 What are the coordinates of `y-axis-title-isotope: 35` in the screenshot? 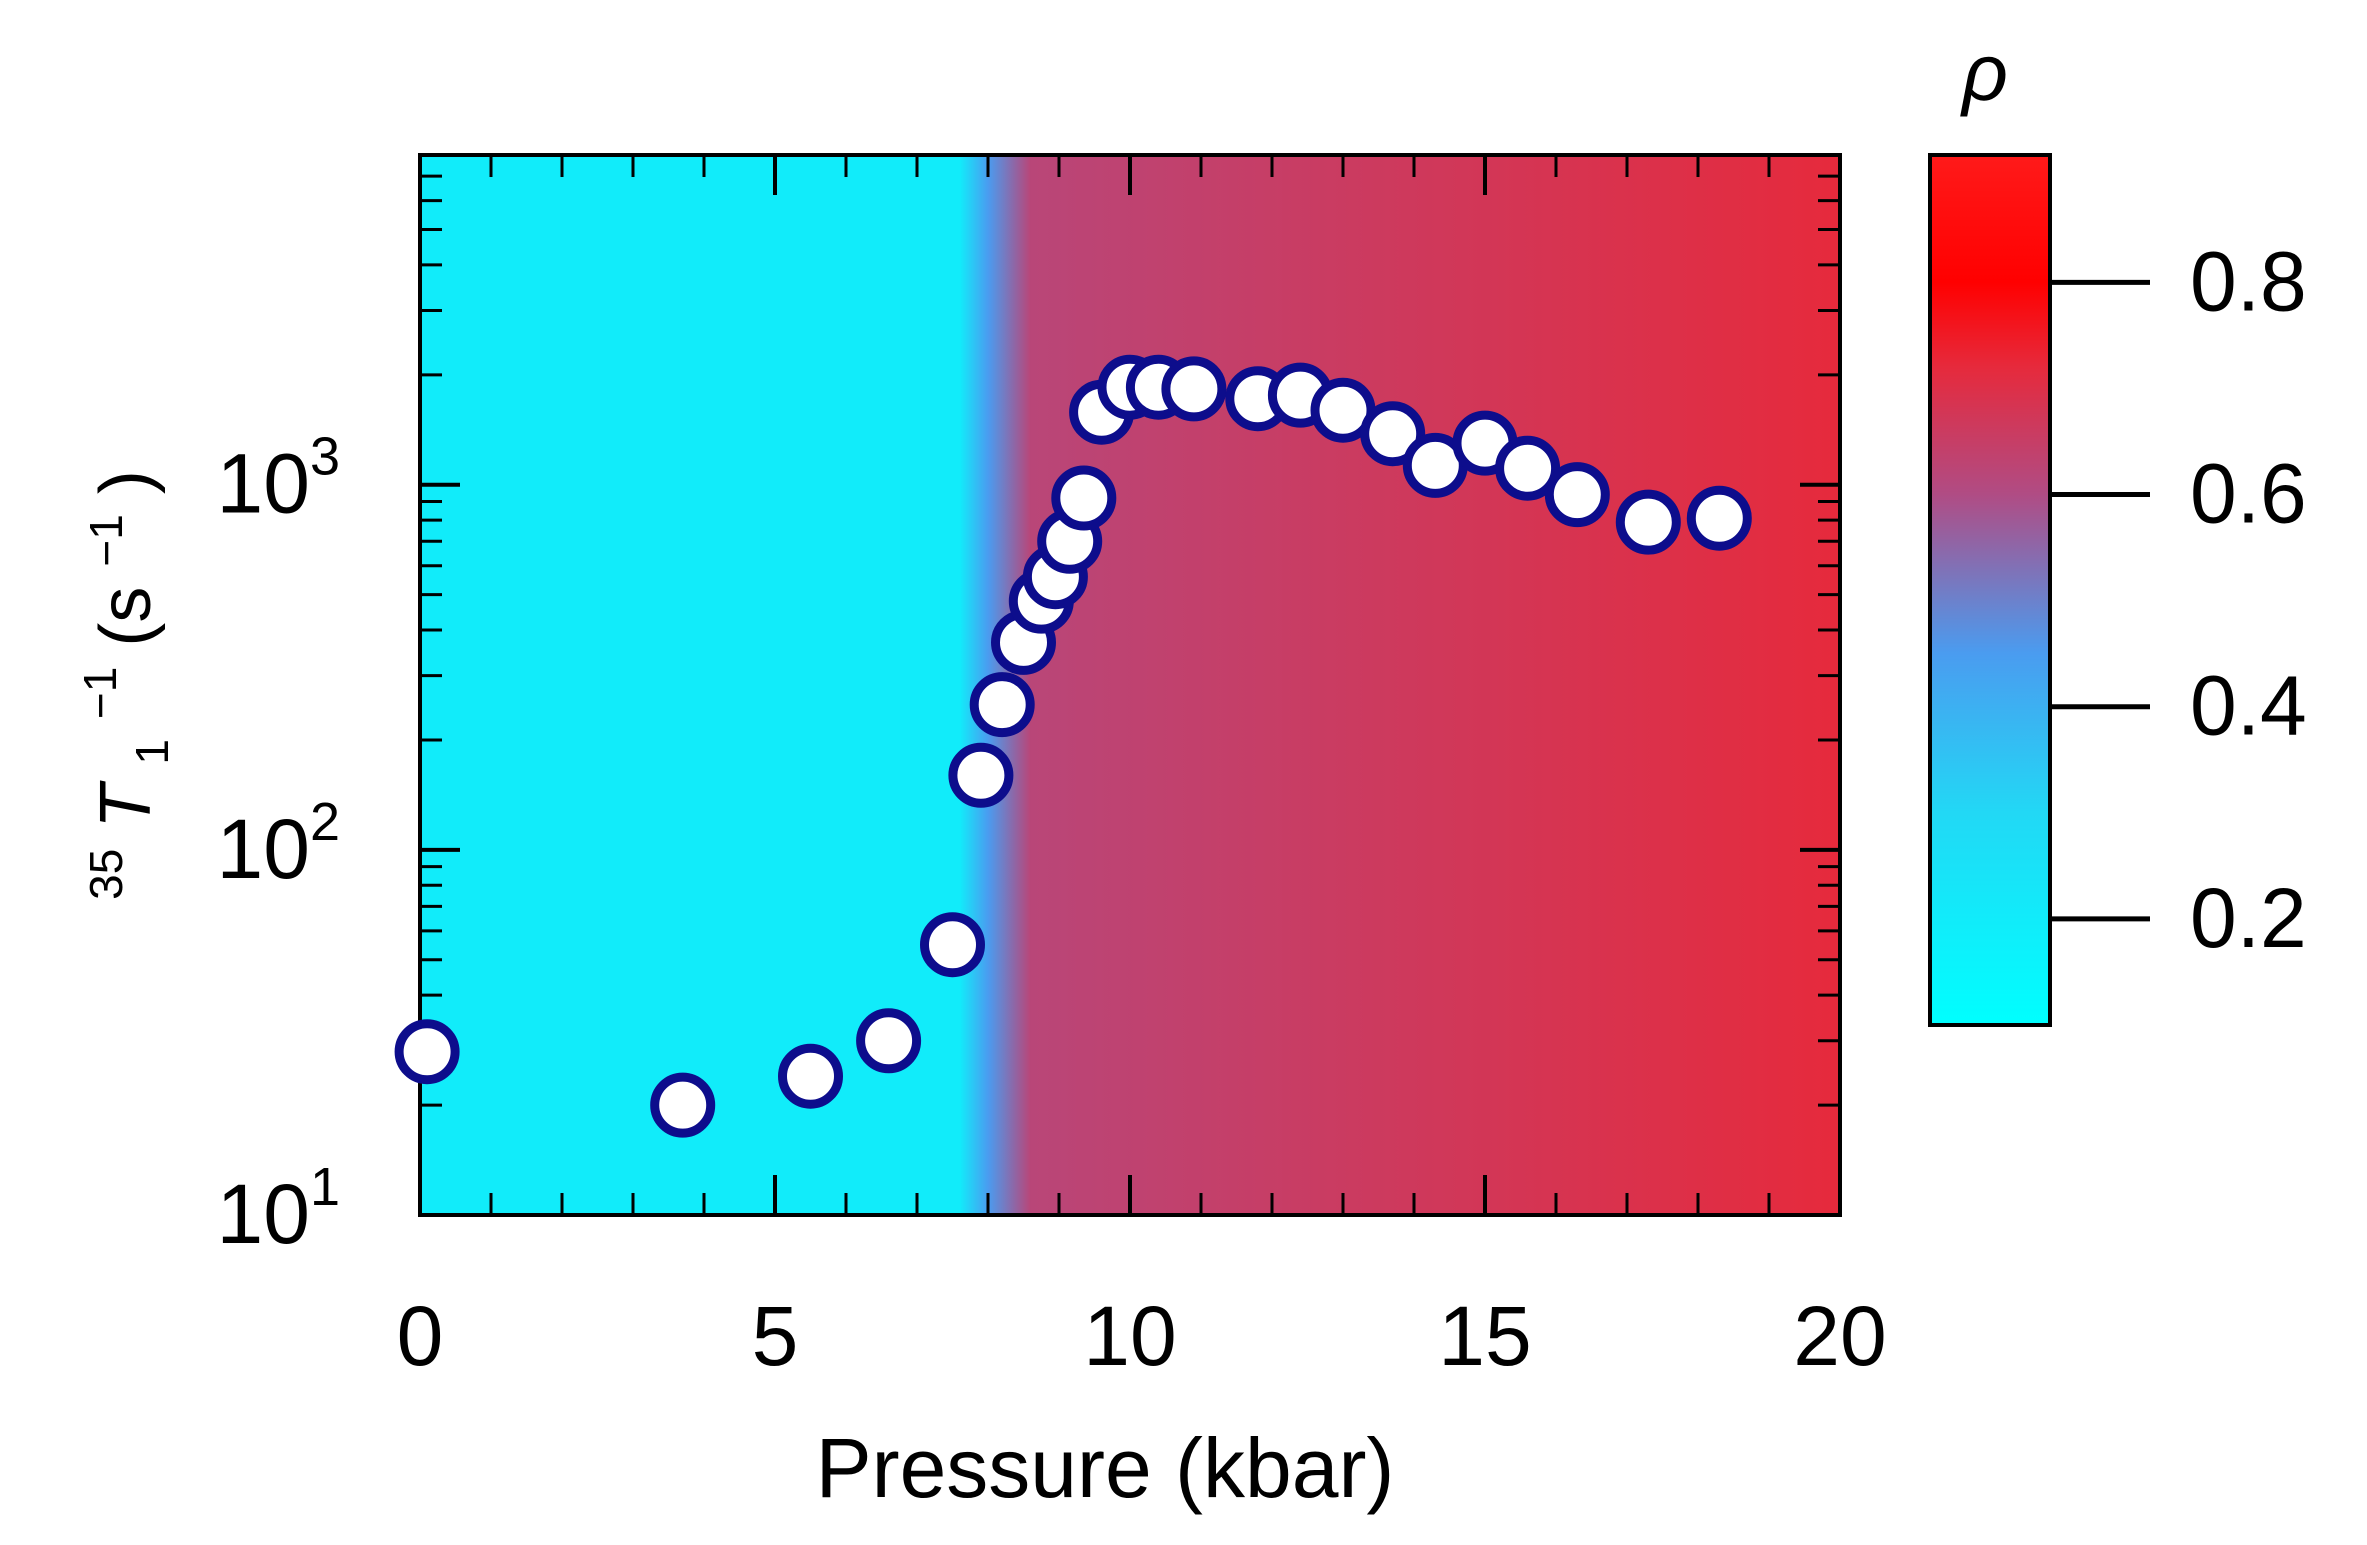 It's located at (106, 874).